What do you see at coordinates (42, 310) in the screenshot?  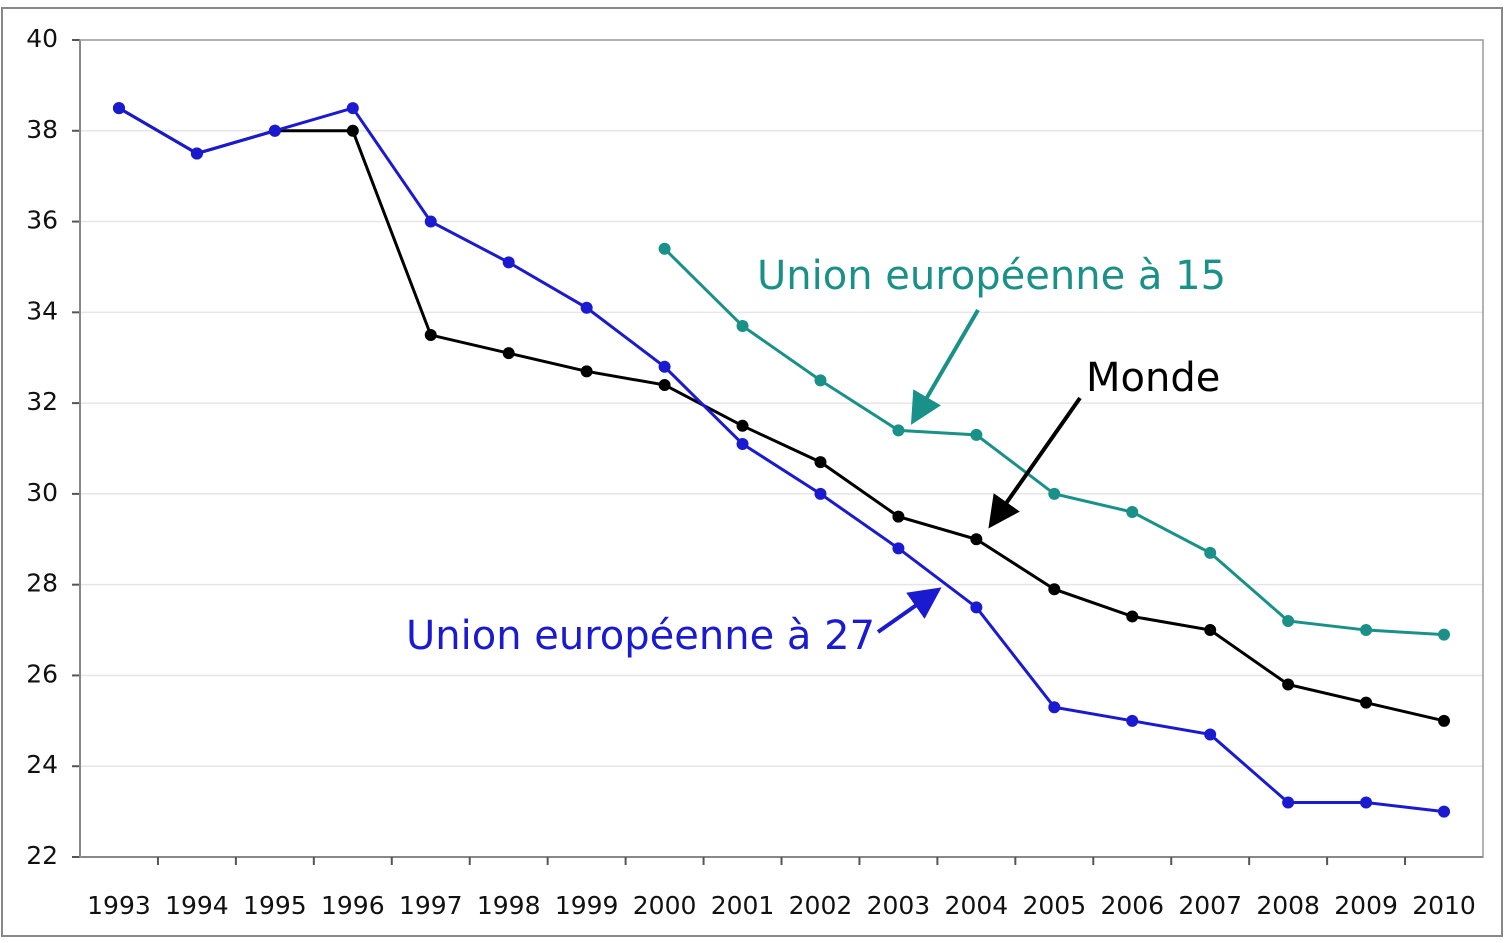 I see `y-tick-label: 34` at bounding box center [42, 310].